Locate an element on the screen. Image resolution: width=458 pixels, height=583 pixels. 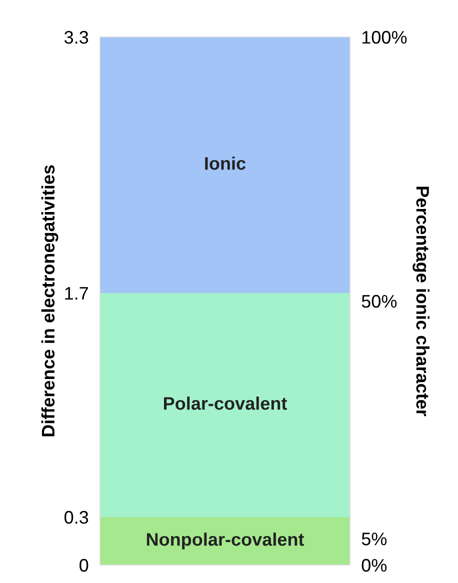
series-label: Polar-covalent is located at coordinates (225, 403).